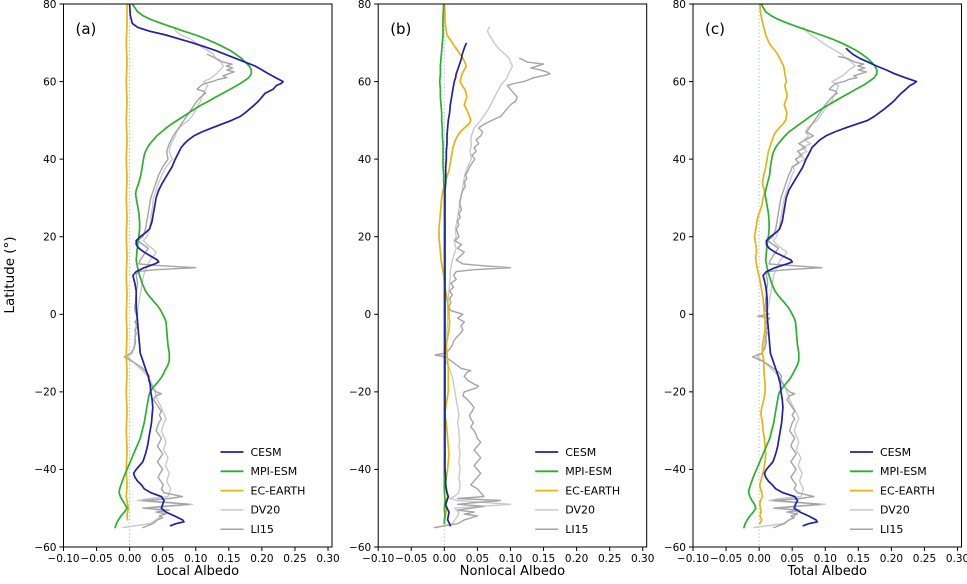 This screenshot has width=967, height=584. What do you see at coordinates (827, 571) in the screenshot?
I see `x-axis-label: Total Albedo` at bounding box center [827, 571].